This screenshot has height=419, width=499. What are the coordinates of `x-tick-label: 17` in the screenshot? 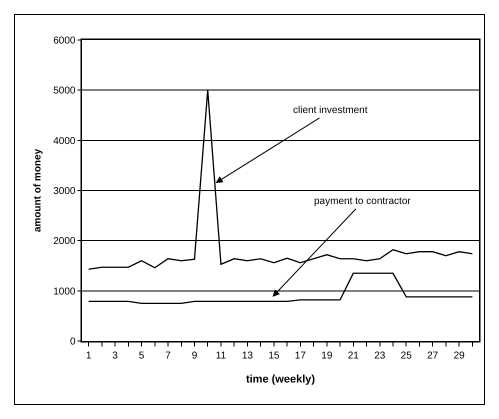 It's located at (300, 356).